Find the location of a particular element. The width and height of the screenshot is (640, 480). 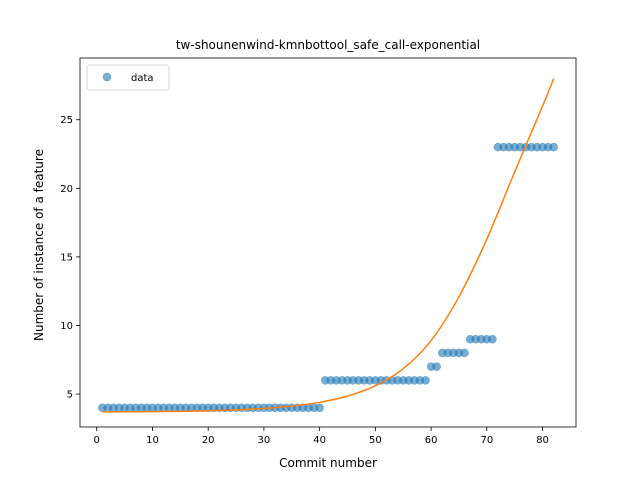

y-tick-label: 15 is located at coordinates (66, 257).